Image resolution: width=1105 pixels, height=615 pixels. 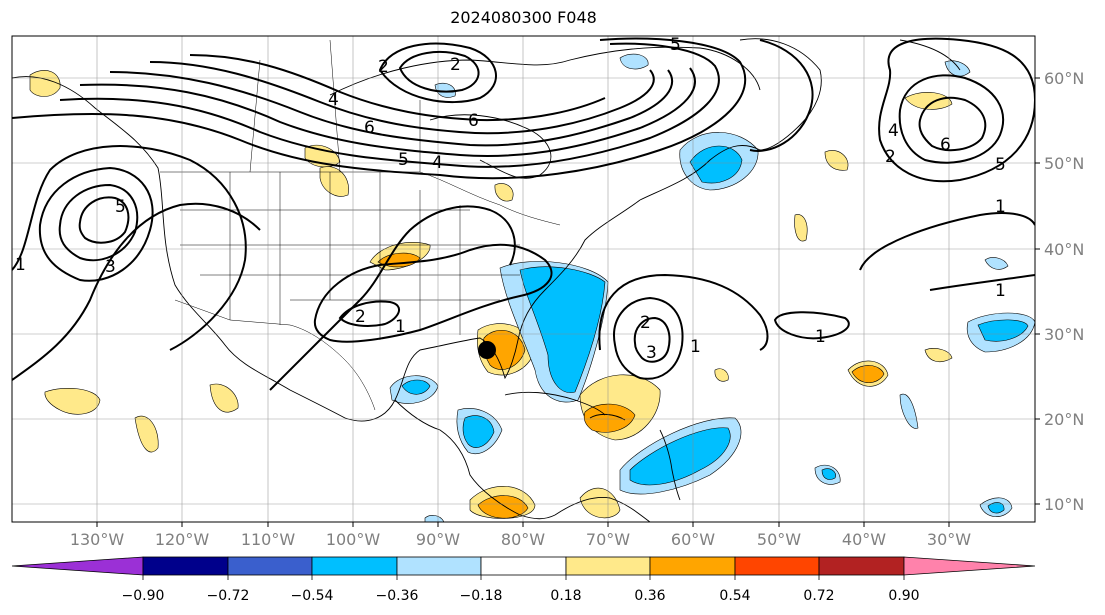 I want to click on contour-north-loop2, so click(x=439, y=72).